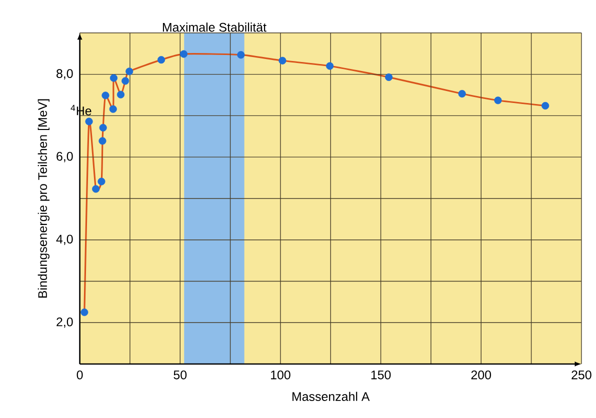  What do you see at coordinates (481, 375) in the screenshot?
I see `x-tick-label: 200` at bounding box center [481, 375].